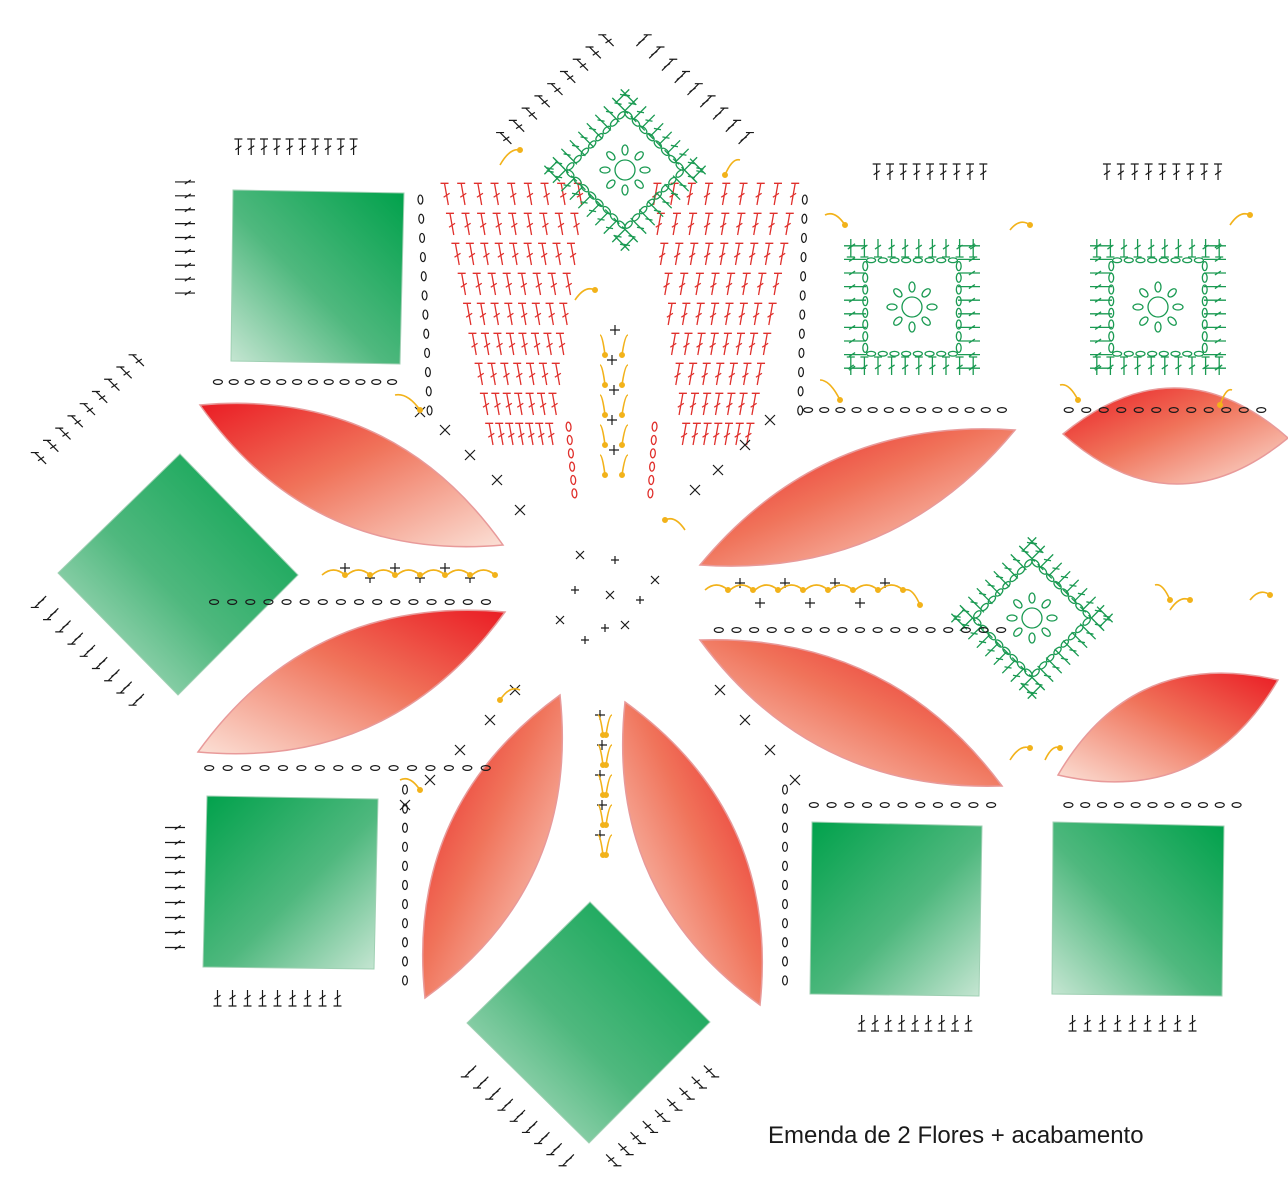  I want to click on diagram-caption: Emenda de 2 Flores + acabamento, so click(956, 1135).